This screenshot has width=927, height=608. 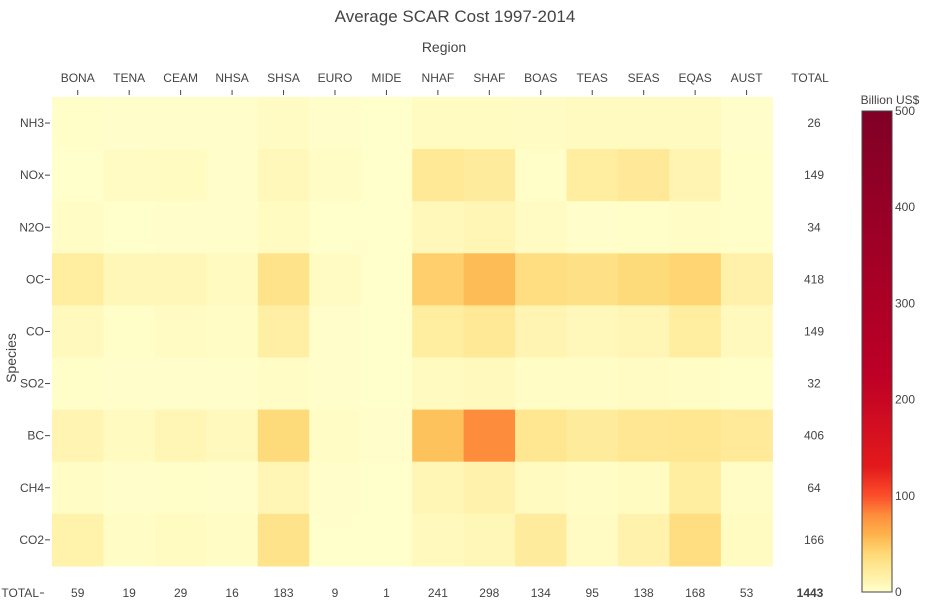 I want to click on x-tick-label: NHSA, so click(x=231, y=78).